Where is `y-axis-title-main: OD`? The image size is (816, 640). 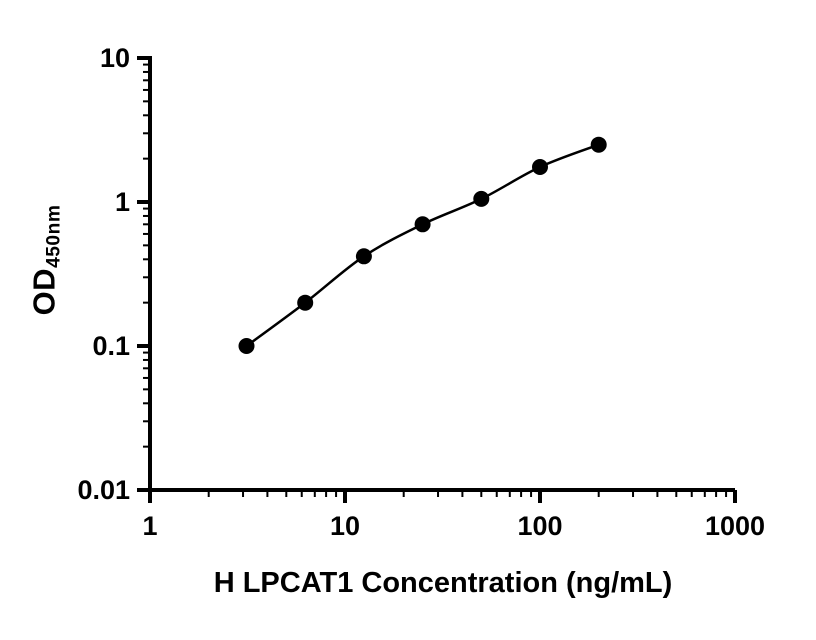 y-axis-title-main: OD is located at coordinates (44, 291).